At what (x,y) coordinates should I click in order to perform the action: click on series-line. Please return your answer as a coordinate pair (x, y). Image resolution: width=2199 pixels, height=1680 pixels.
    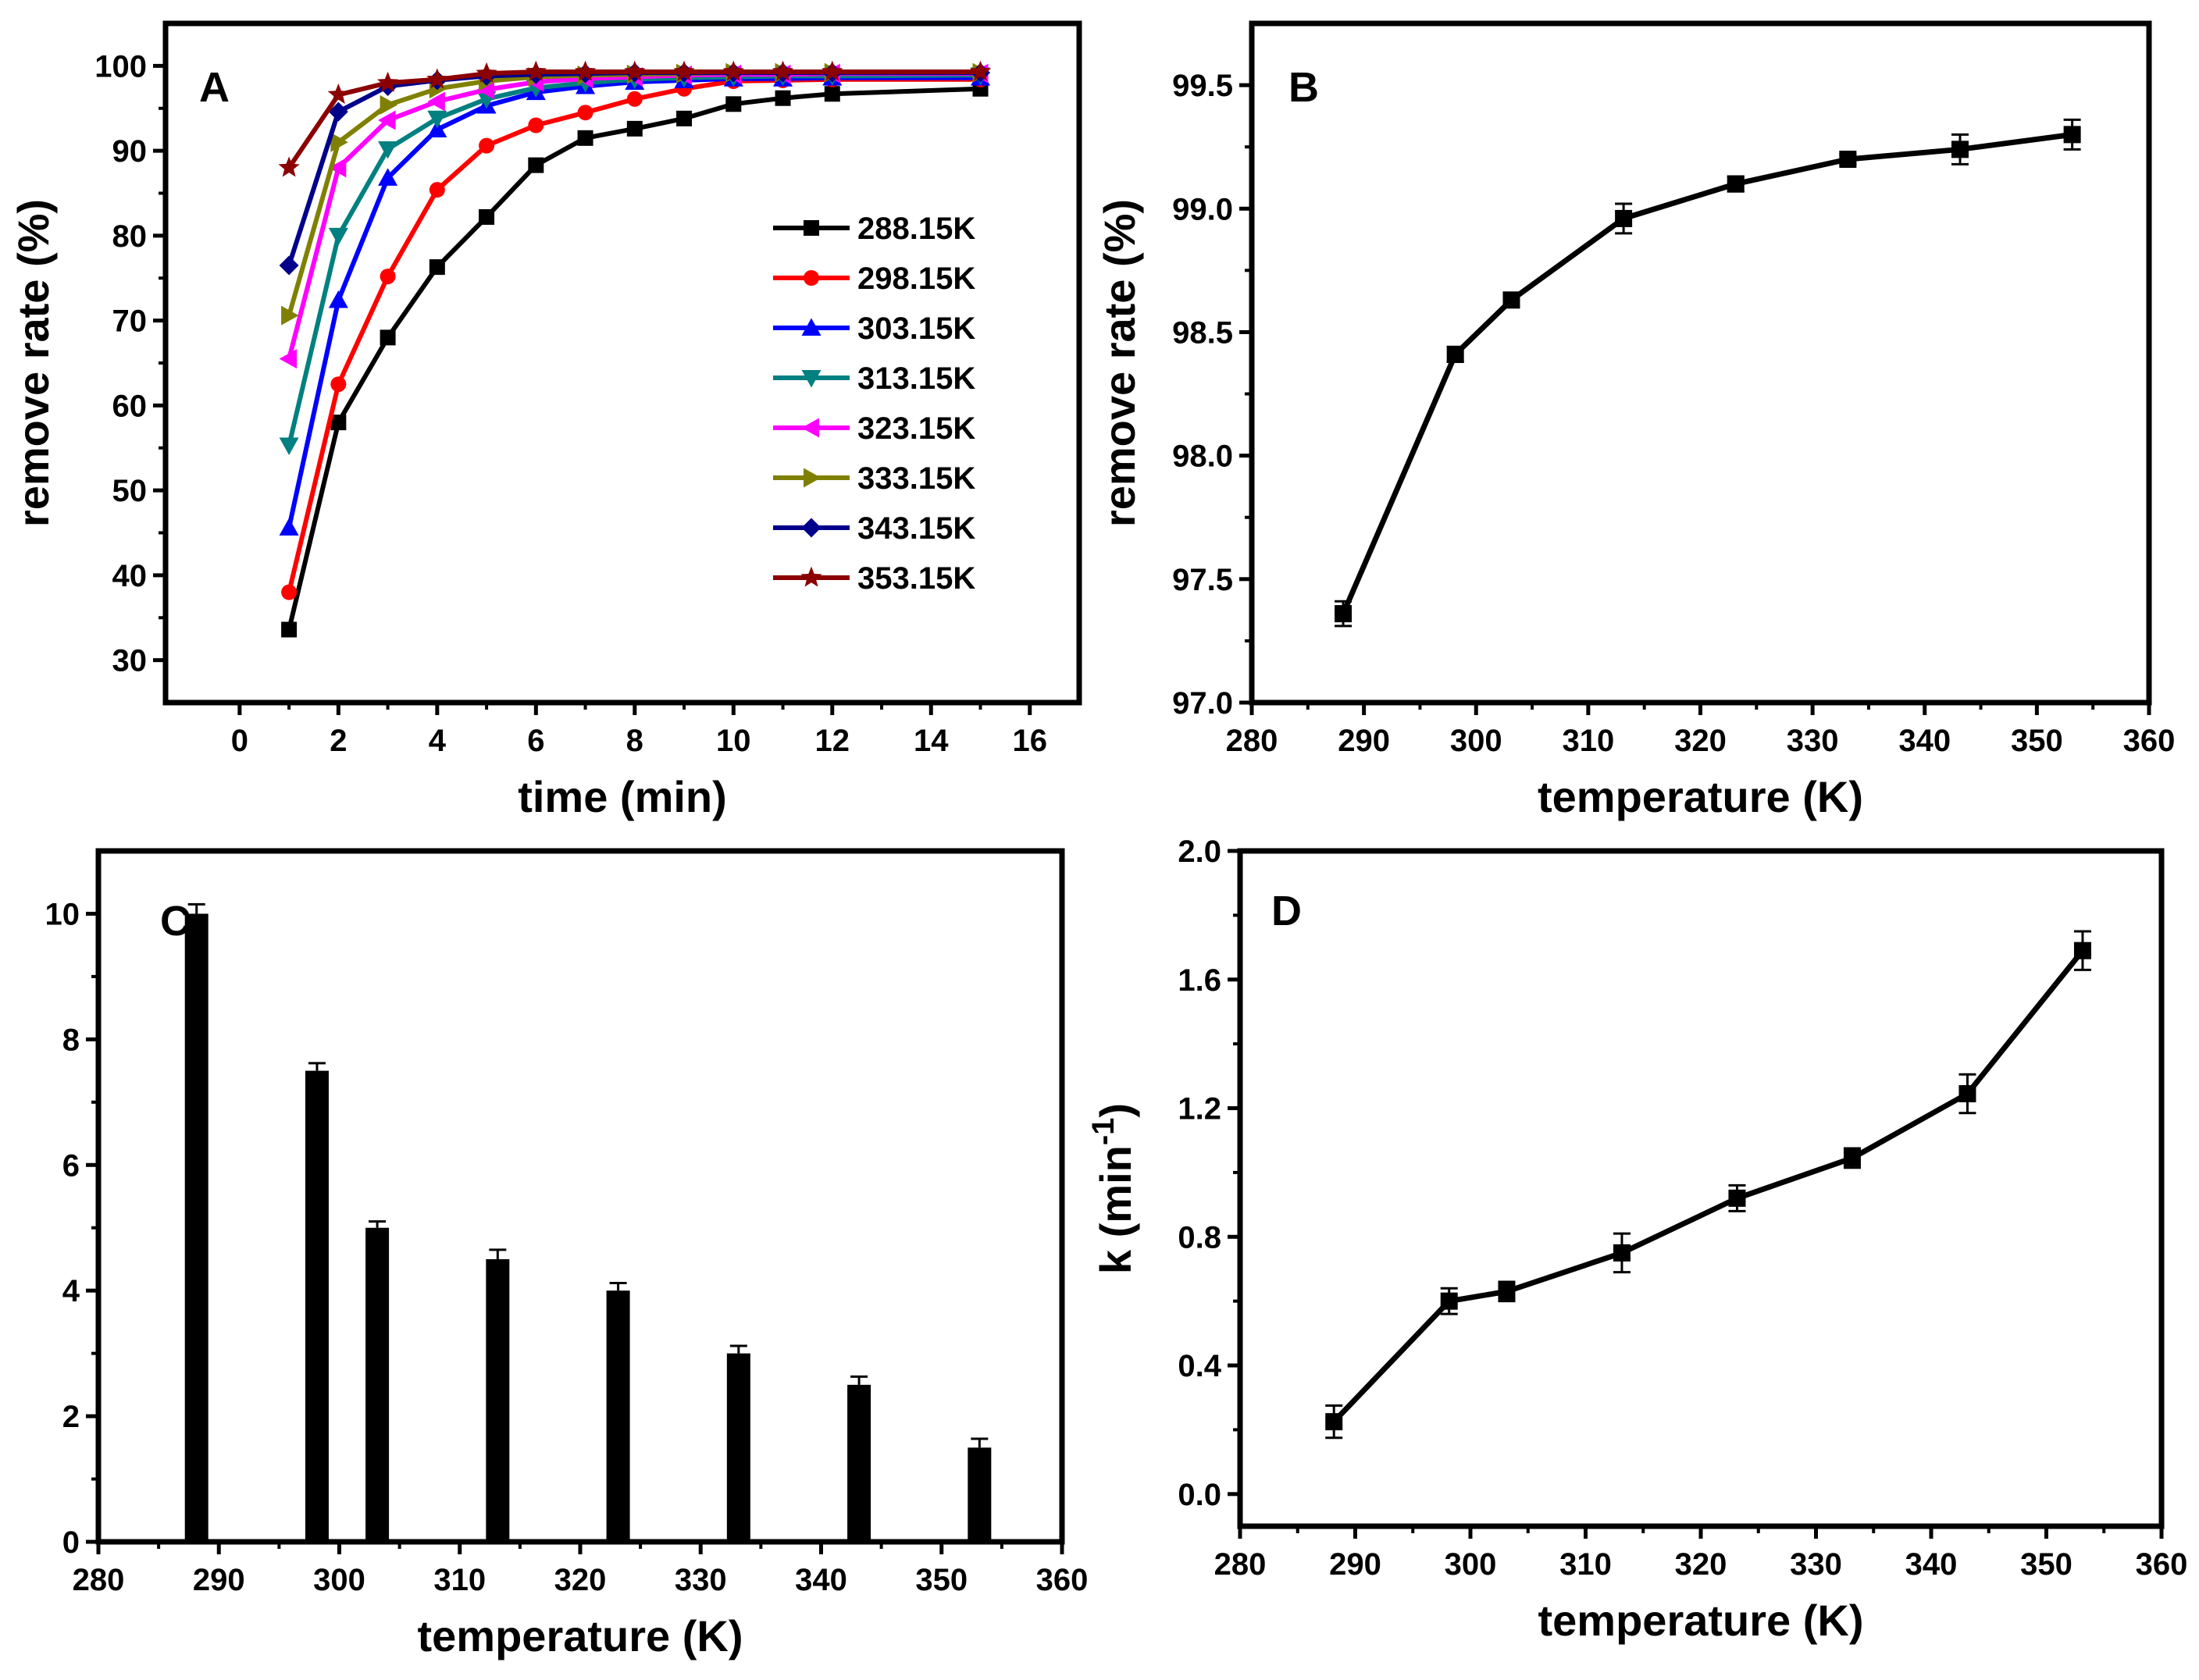
    Looking at the image, I should click on (1708, 1186).